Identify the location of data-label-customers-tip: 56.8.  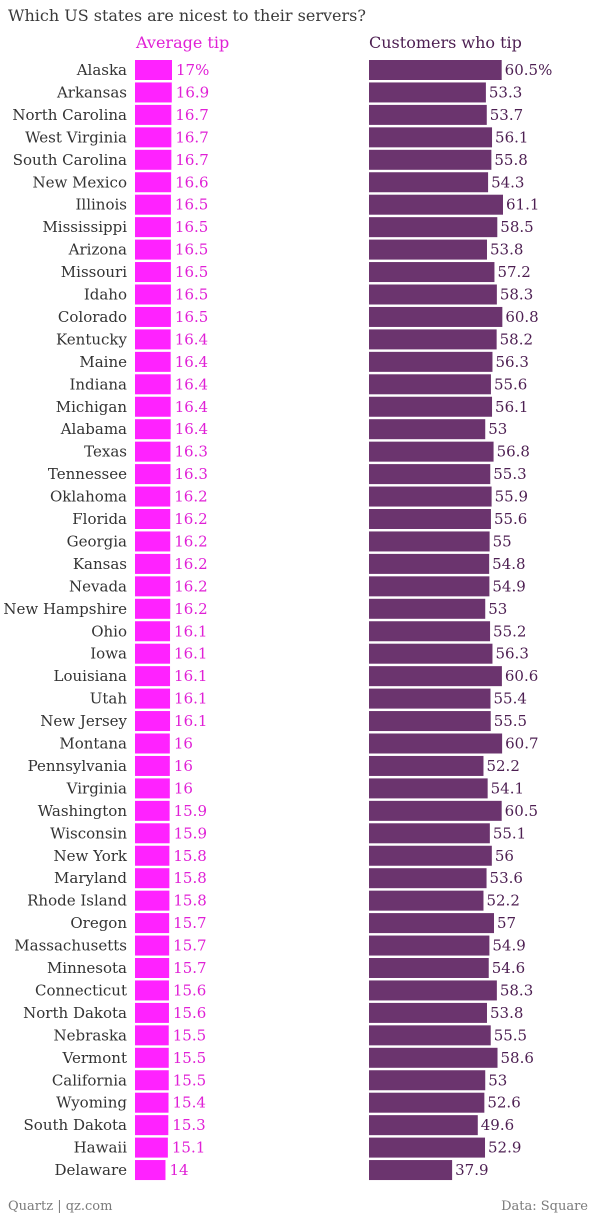
(513, 452).